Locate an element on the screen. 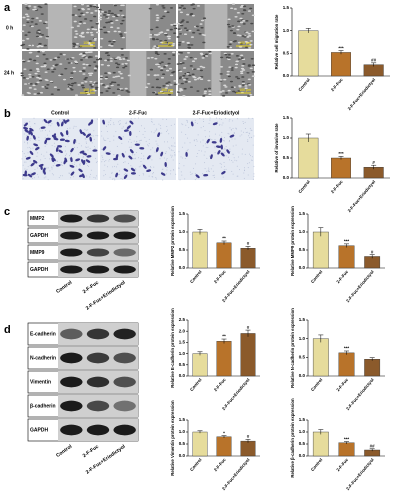  x-tick-label: 2-F-Fuc is located at coordinates (337, 187).